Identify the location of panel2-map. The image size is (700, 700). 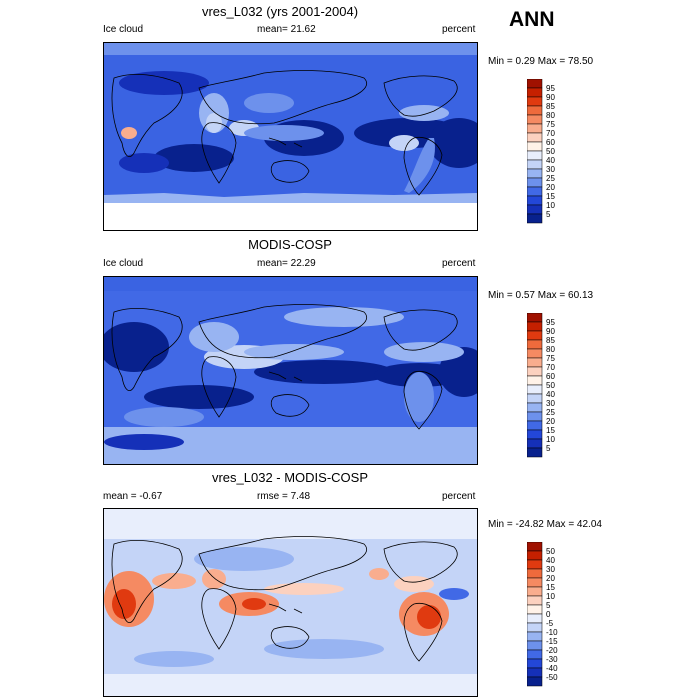
(290, 370).